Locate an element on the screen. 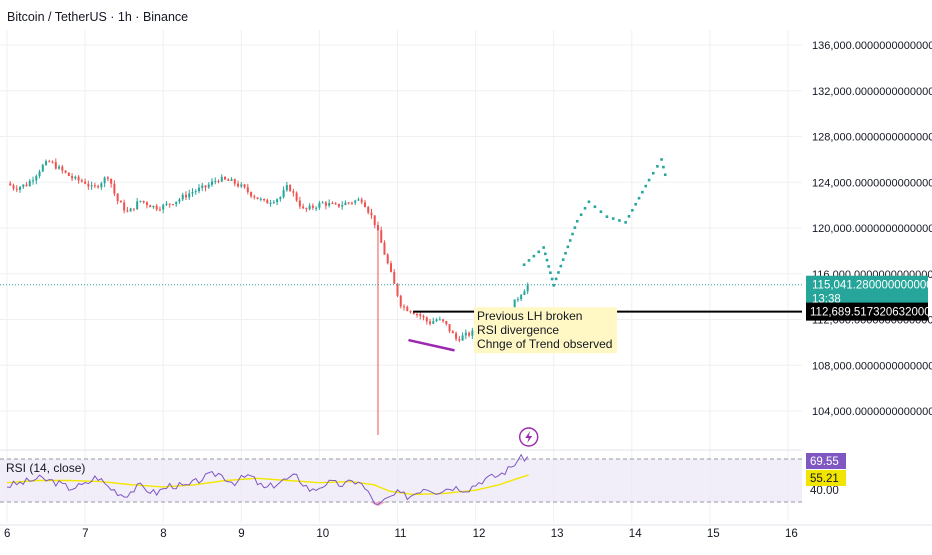  x-tick-label-14: 14 is located at coordinates (635, 534).